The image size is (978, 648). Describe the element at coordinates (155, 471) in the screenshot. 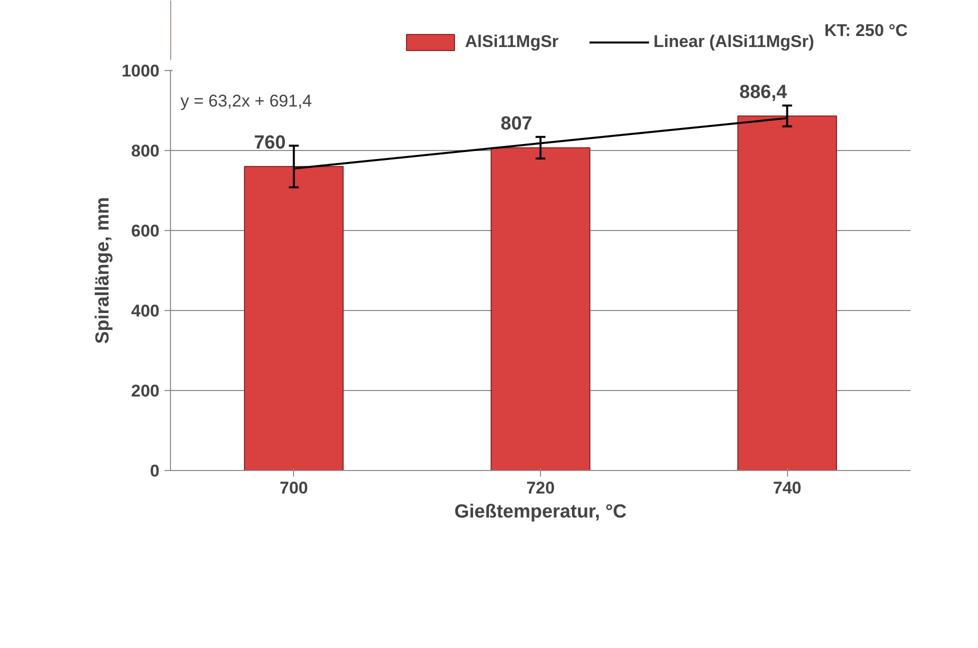

I see `y-tick-label: 0` at that location.